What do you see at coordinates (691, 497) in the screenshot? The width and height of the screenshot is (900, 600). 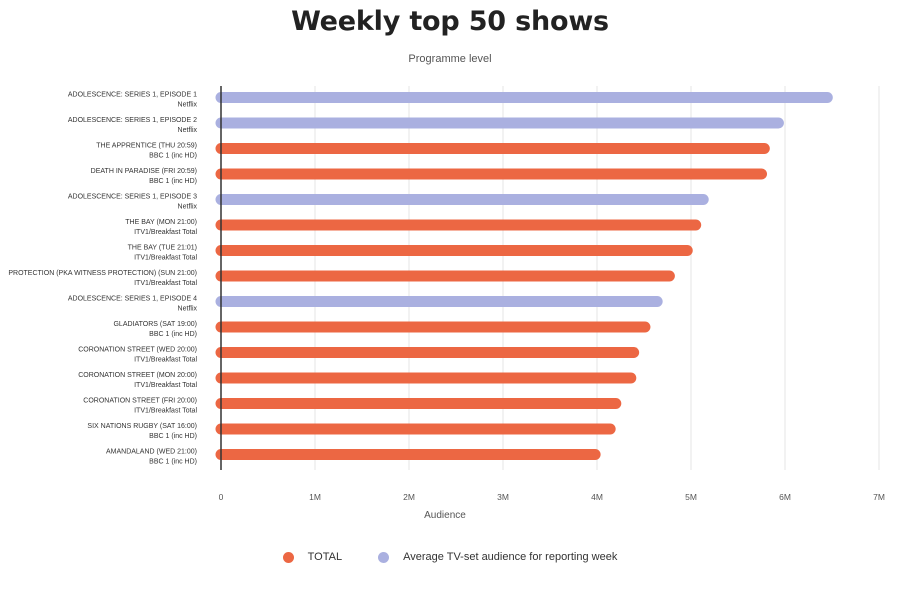 I see `x-tick-label: 5M` at bounding box center [691, 497].